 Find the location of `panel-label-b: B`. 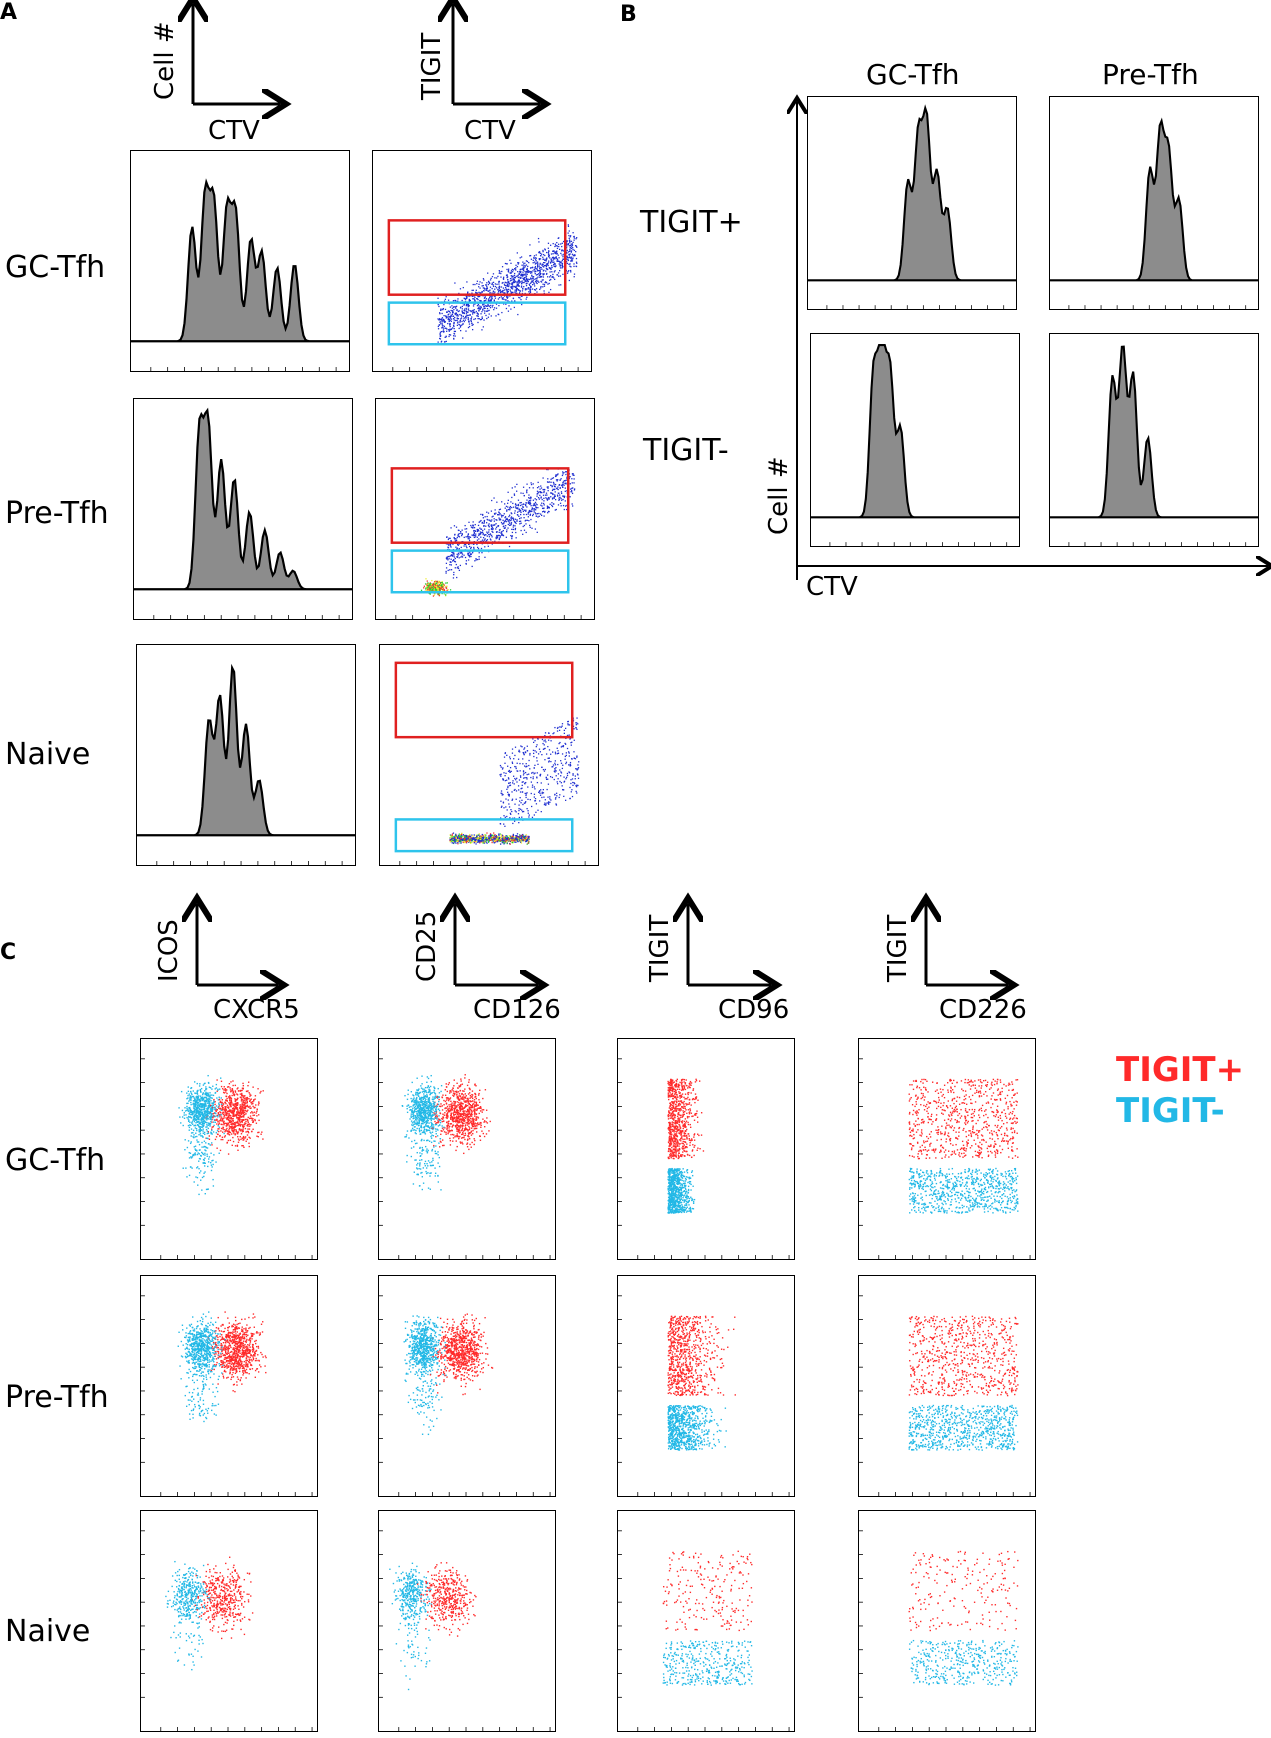

panel-label-b: B is located at coordinates (628, 14).